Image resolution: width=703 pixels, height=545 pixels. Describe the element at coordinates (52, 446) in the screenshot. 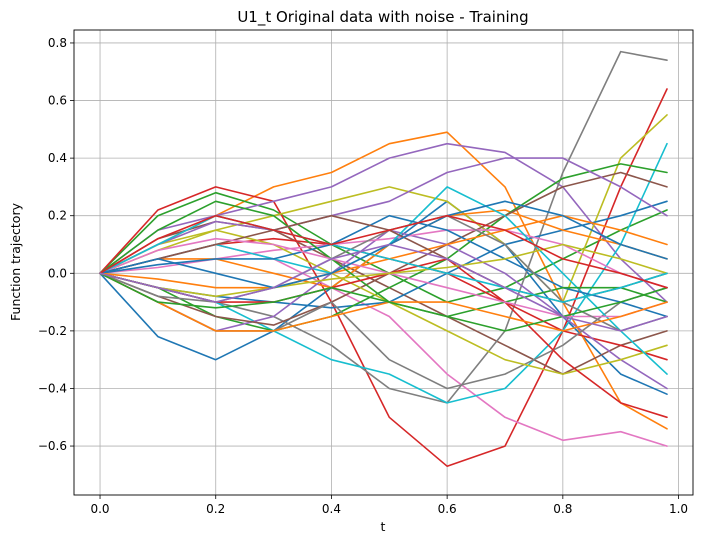

I see `y-tick-label: −0.6` at that location.